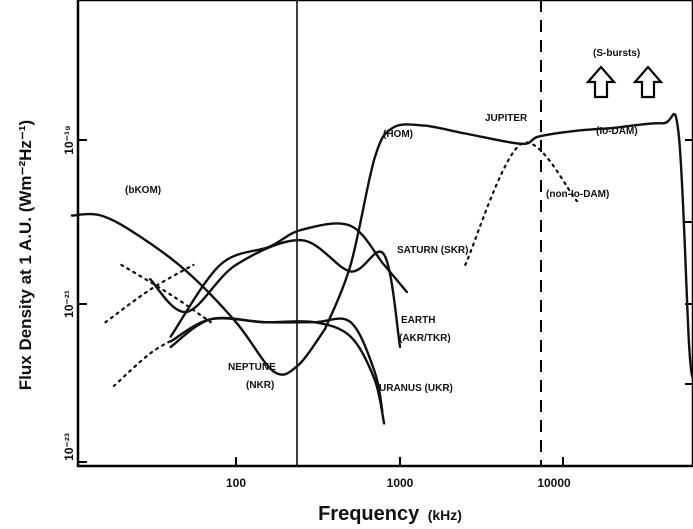 The height and width of the screenshot is (529, 693). Describe the element at coordinates (369, 514) in the screenshot. I see `x-axis-title-main: Frequency` at that location.